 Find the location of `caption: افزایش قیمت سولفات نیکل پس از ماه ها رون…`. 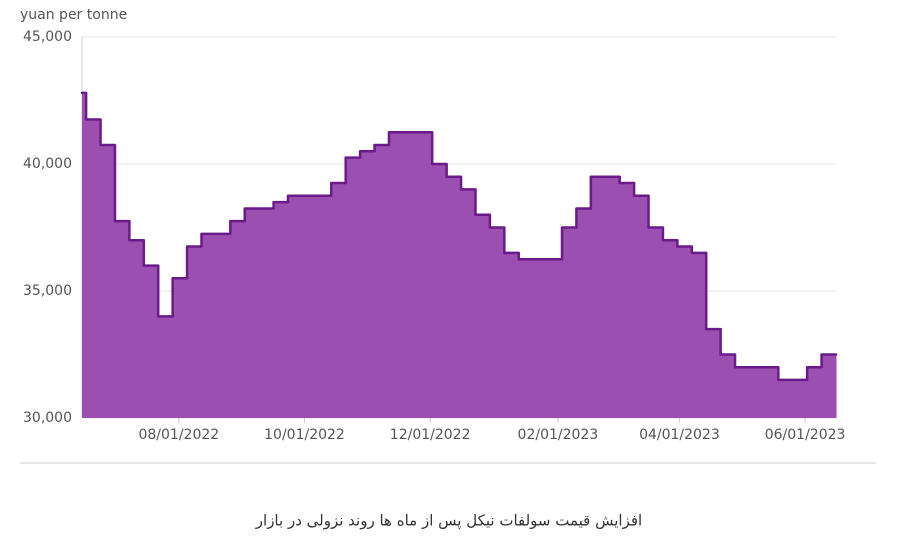

caption: افزایش قیمت سولفات نیکل پس از ماه ها رون… is located at coordinates (448, 521).